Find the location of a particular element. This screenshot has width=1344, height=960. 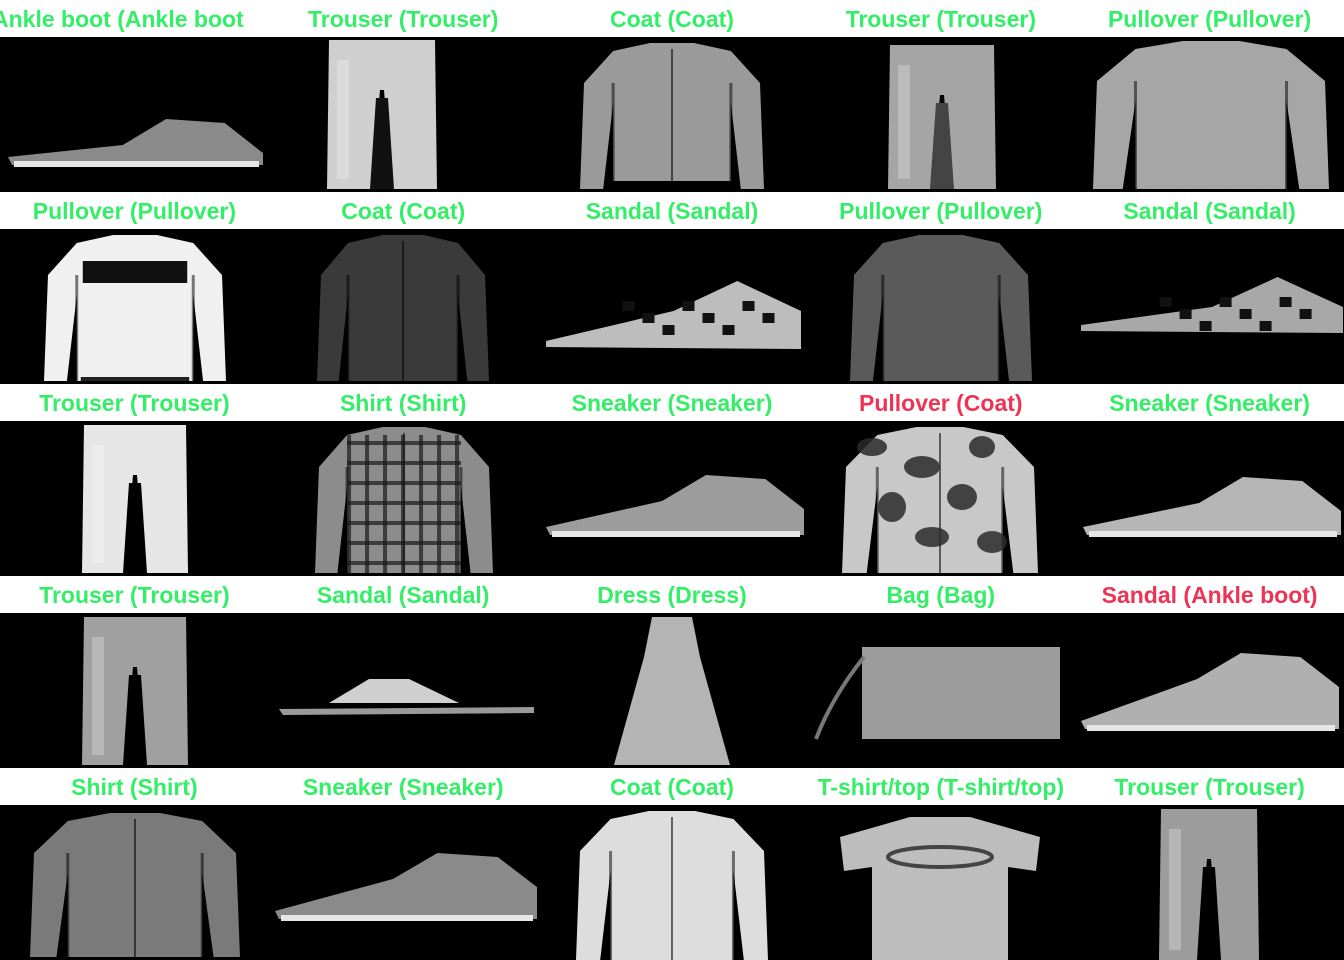

prediction-label-incorrect: Sandal (Ankle boot) is located at coordinates (1209, 594).